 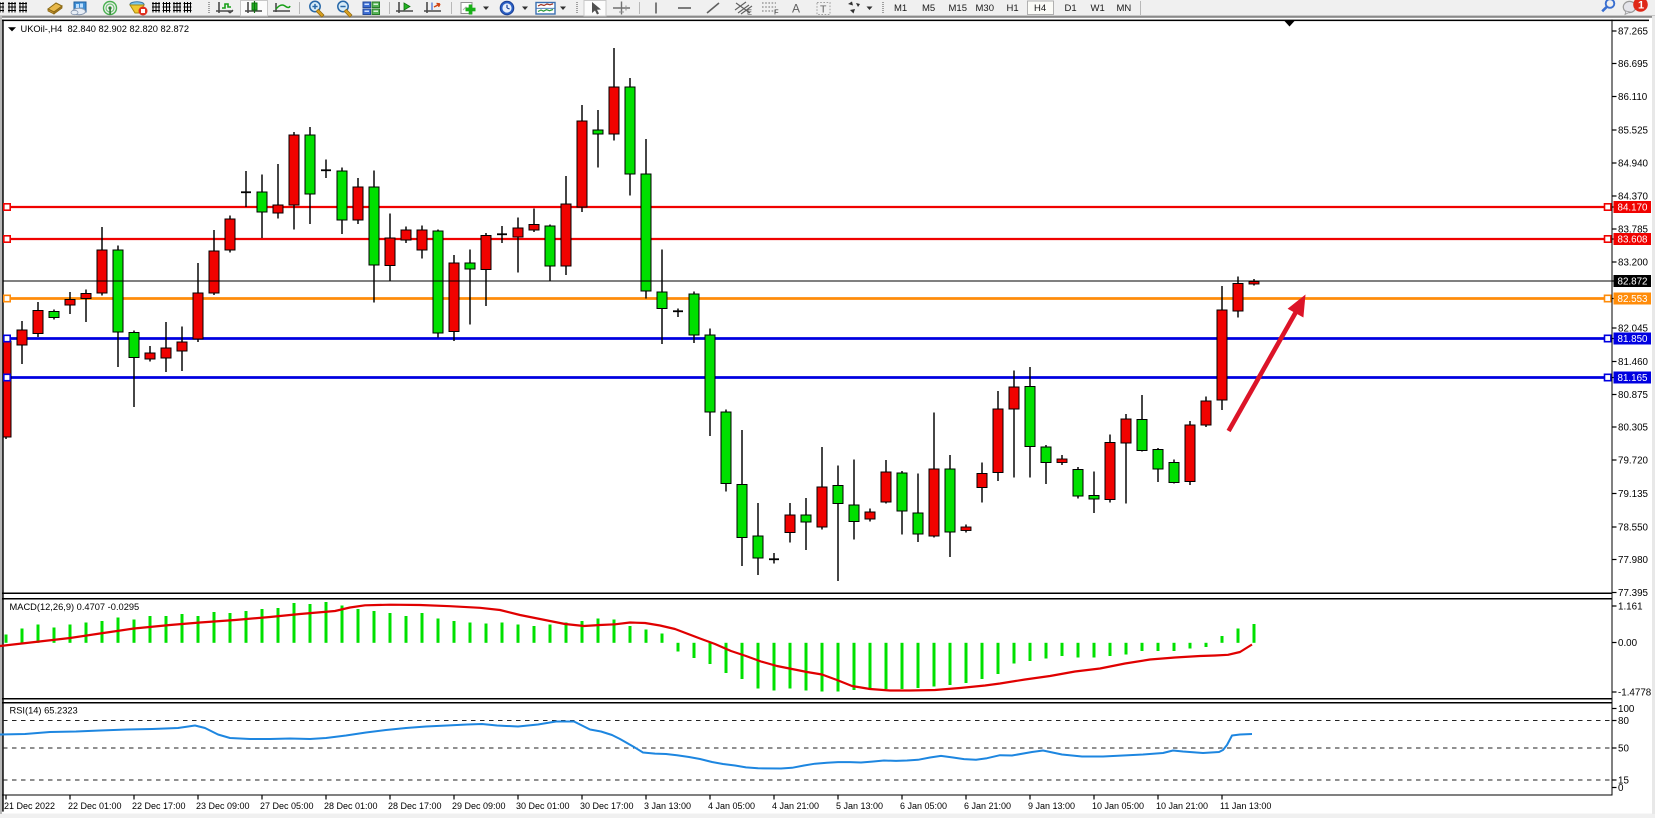 What do you see at coordinates (1633, 196) in the screenshot?
I see `svg-text: 84.370` at bounding box center [1633, 196].